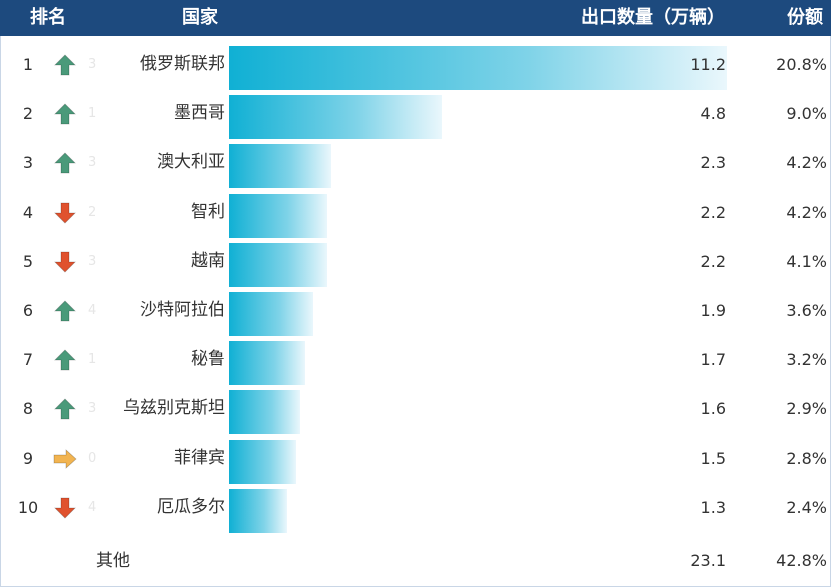 Image resolution: width=831 pixels, height=587 pixels. What do you see at coordinates (415, 311) in the screenshot?
I see `table-row: 6 4 沙特阿拉伯 1.9 3.6%` at bounding box center [415, 311].